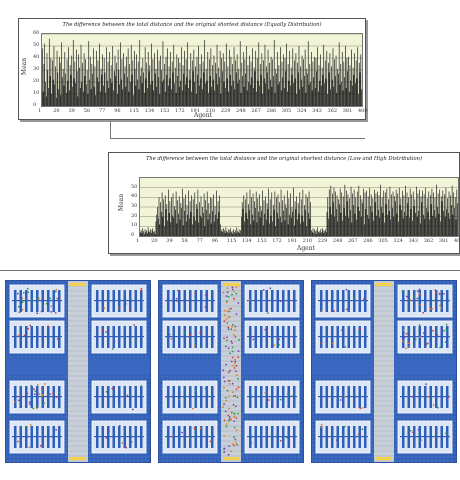 This screenshot has height=480, width=460. Describe the element at coordinates (363, 111) in the screenshot. I see `x-tick-label: 400` at that location.